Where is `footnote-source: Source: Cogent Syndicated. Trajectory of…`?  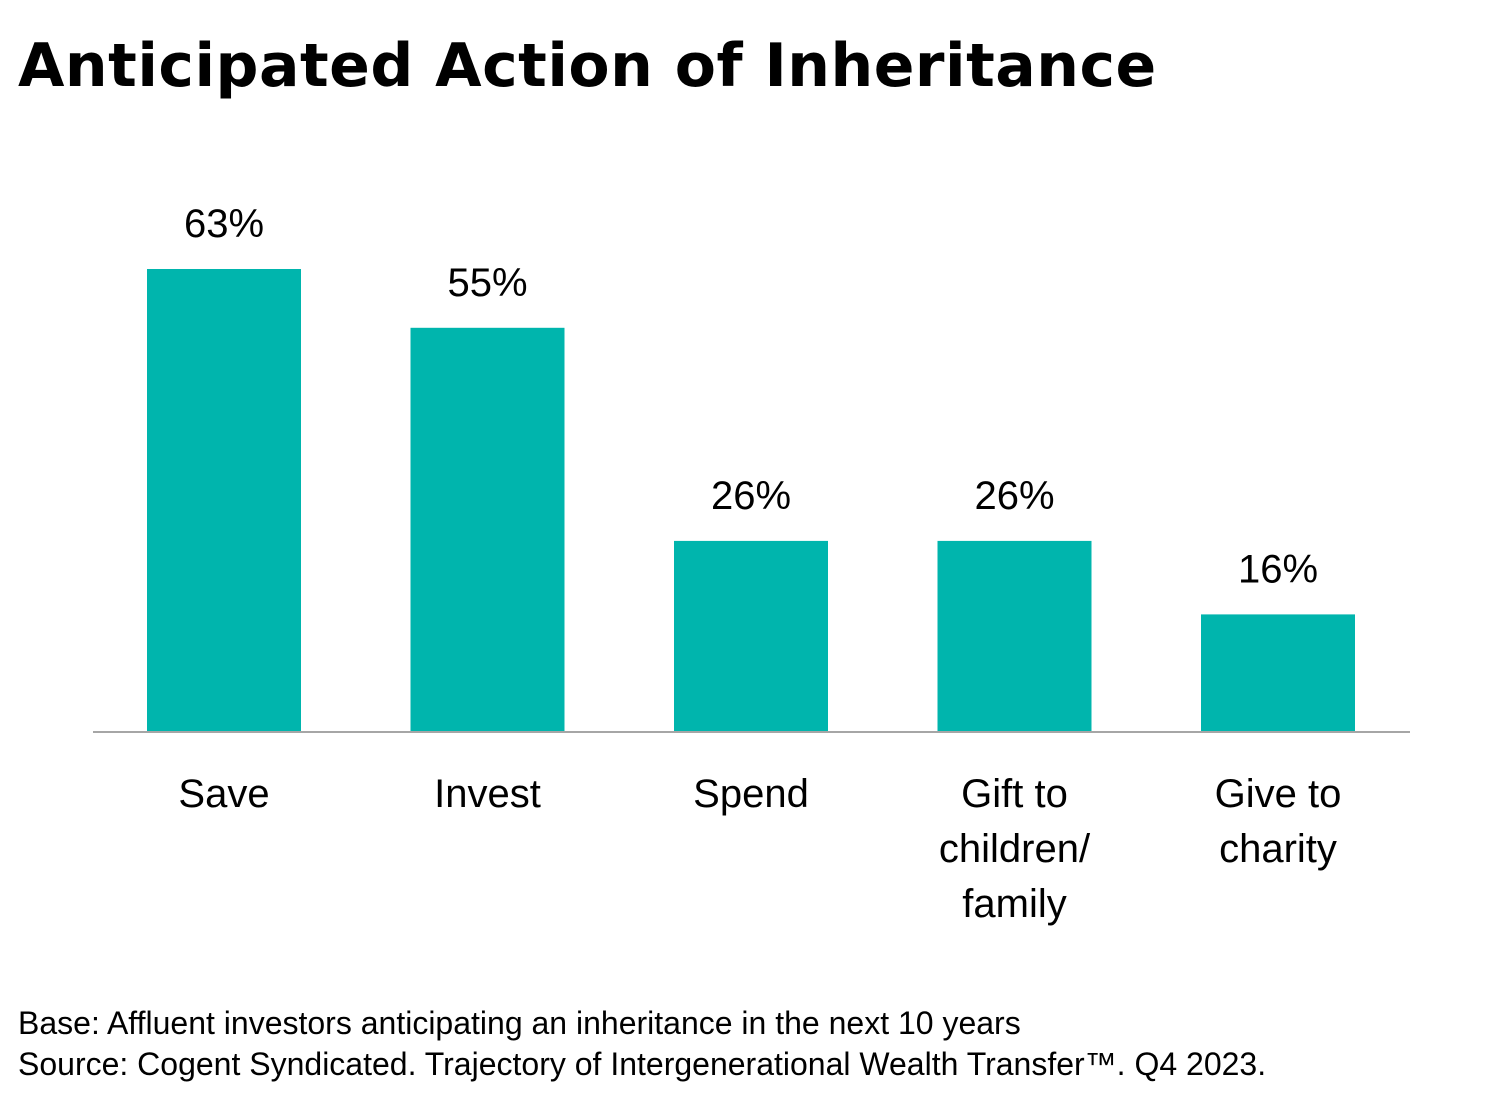
footnote-source: Source: Cogent Syndicated. Trajectory of… is located at coordinates (642, 1064).